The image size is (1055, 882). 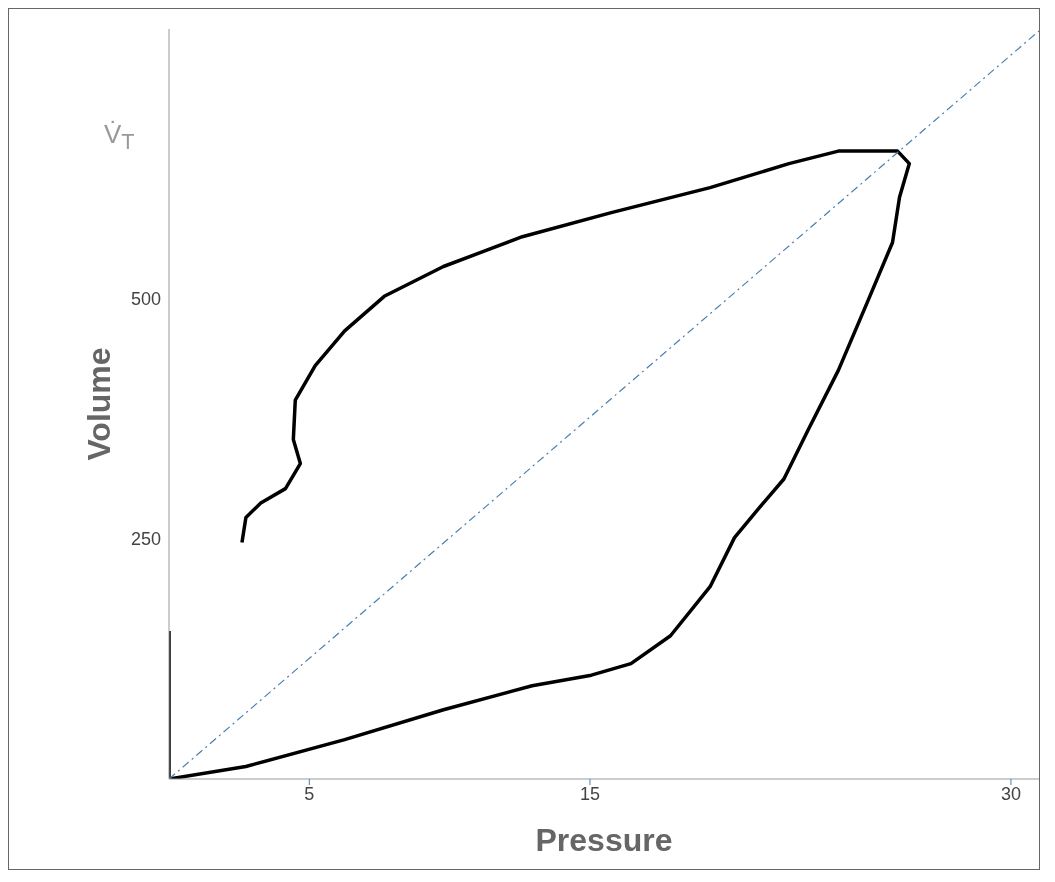 What do you see at coordinates (1010, 793) in the screenshot?
I see `x-tick-label: 30` at bounding box center [1010, 793].